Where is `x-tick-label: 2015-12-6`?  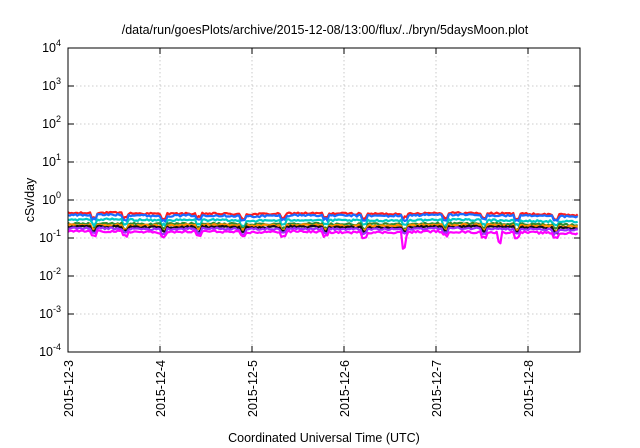
x-tick-label: 2015-12-6 is located at coordinates (345, 388).